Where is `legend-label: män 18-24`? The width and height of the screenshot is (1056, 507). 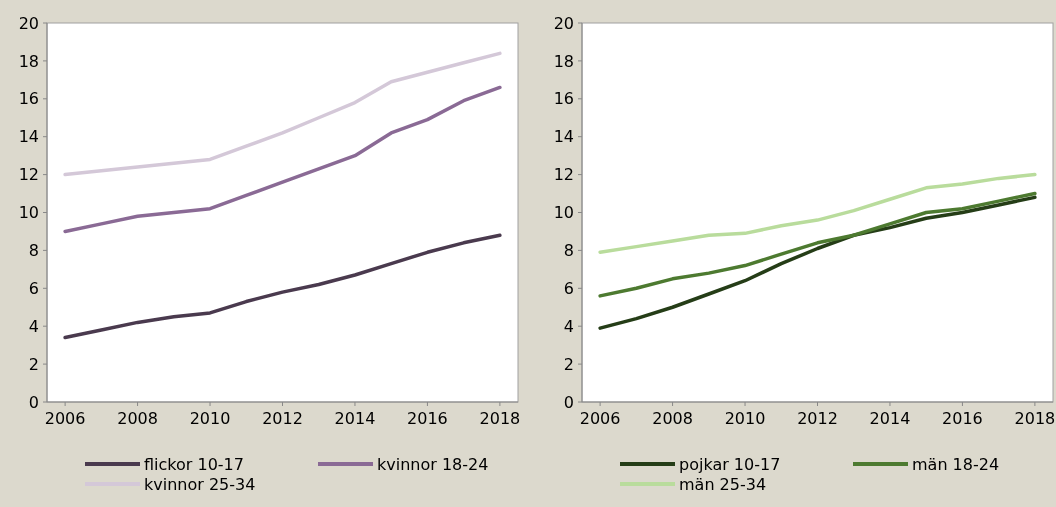
legend-label: män 18-24 is located at coordinates (956, 464).